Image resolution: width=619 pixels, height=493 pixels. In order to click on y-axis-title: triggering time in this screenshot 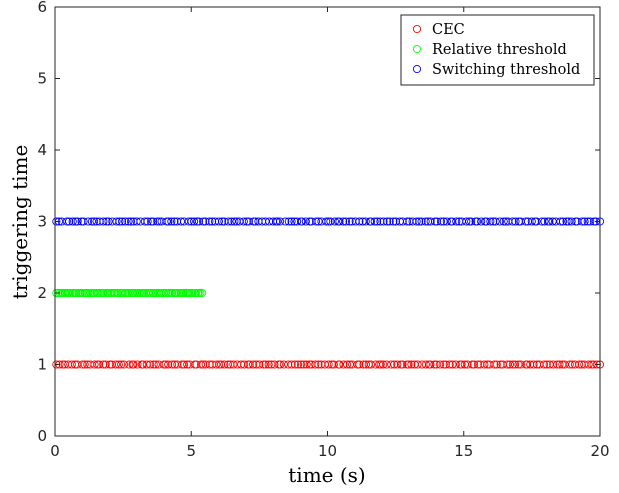, I will do `click(20, 222)`.